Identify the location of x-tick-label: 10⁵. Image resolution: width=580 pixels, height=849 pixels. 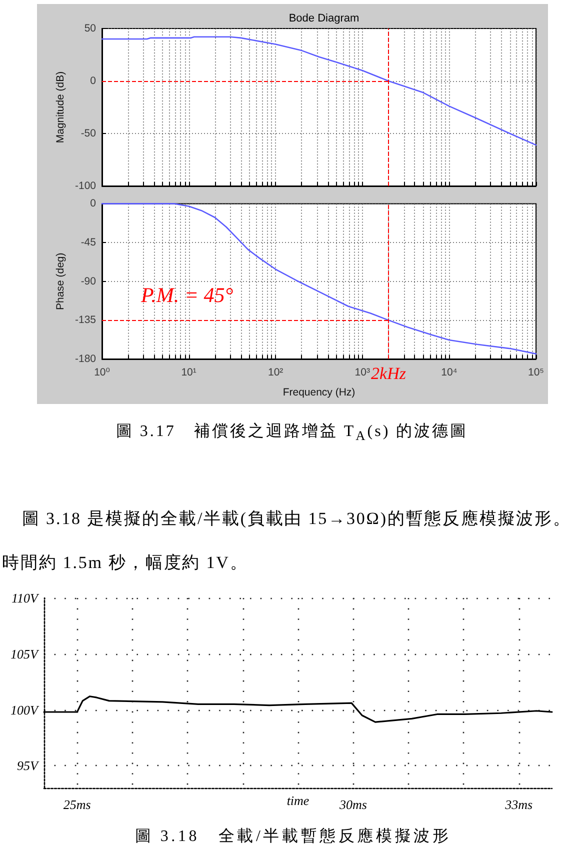
(536, 372).